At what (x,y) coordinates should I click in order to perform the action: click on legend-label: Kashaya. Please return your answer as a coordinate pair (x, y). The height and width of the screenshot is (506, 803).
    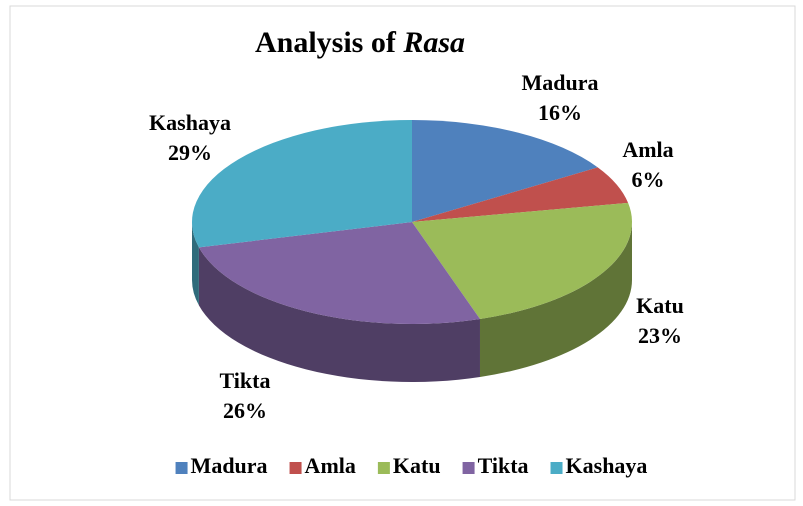
    Looking at the image, I should click on (607, 465).